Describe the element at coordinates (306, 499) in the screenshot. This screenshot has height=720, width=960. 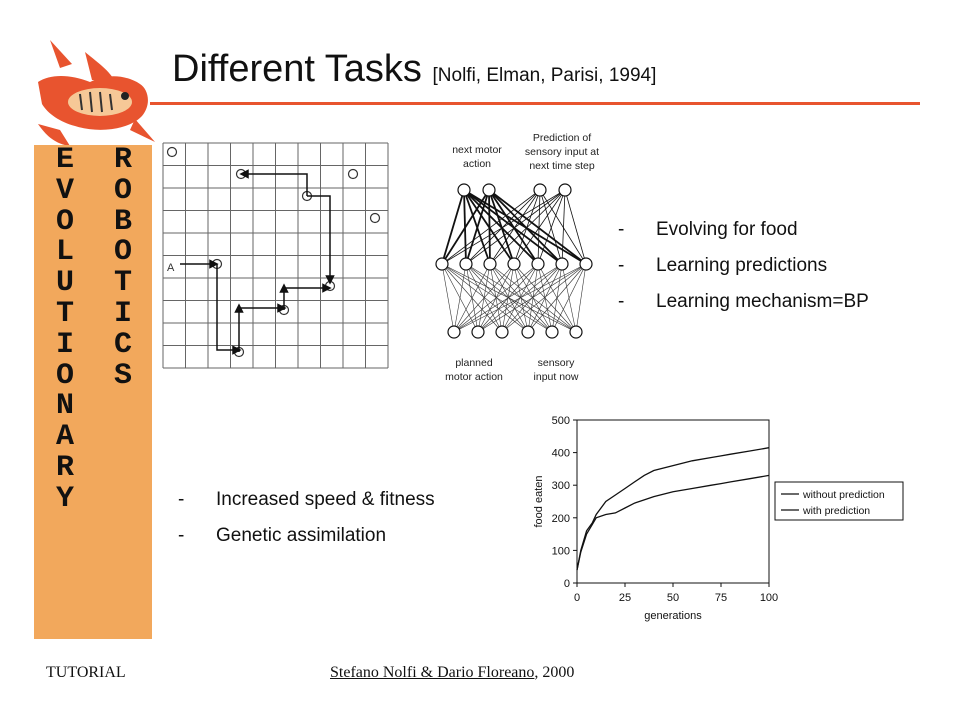
I see `bullet-item: - Increased speed & fitness` at that location.